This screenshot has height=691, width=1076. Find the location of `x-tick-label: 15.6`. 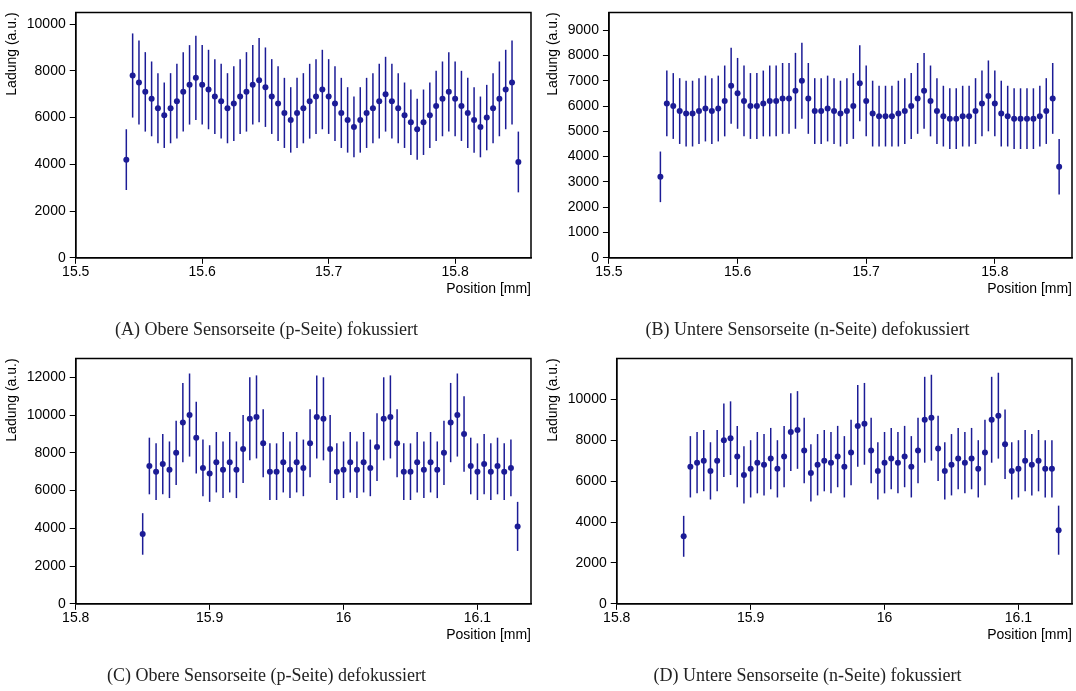

x-tick-label: 15.6 is located at coordinates (202, 271).